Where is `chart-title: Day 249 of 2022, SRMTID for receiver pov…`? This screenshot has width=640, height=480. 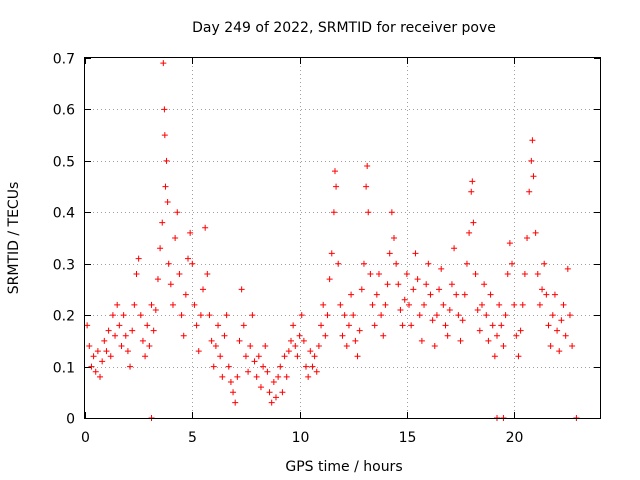
chart-title: Day 249 of 2022, SRMTID for receiver pov… is located at coordinates (344, 28).